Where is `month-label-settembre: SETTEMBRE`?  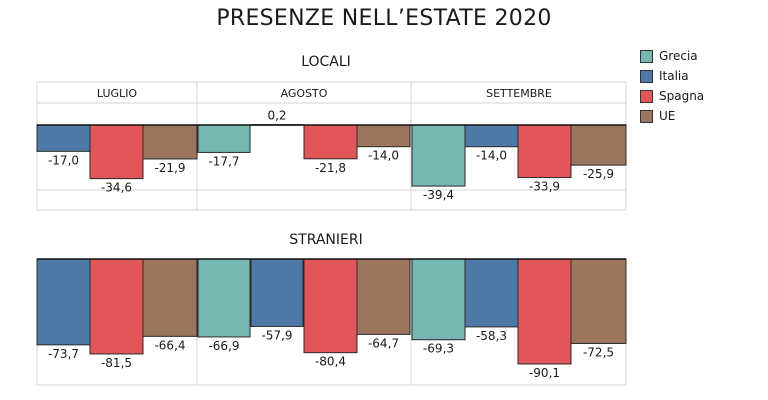 month-label-settembre: SETTEMBRE is located at coordinates (519, 93).